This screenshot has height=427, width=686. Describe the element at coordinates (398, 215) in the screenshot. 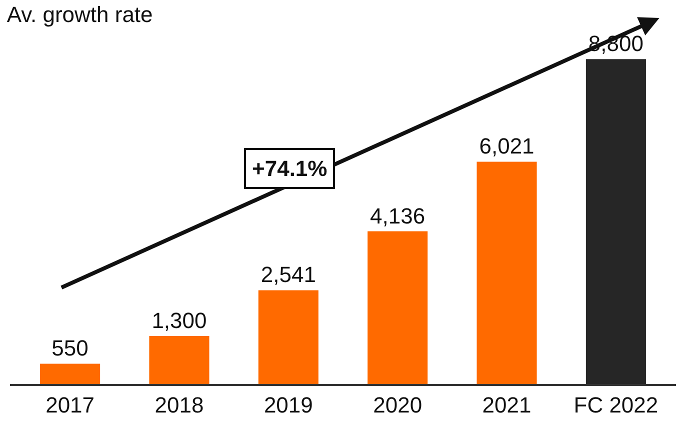

I see `data-label: 4,136` at that location.